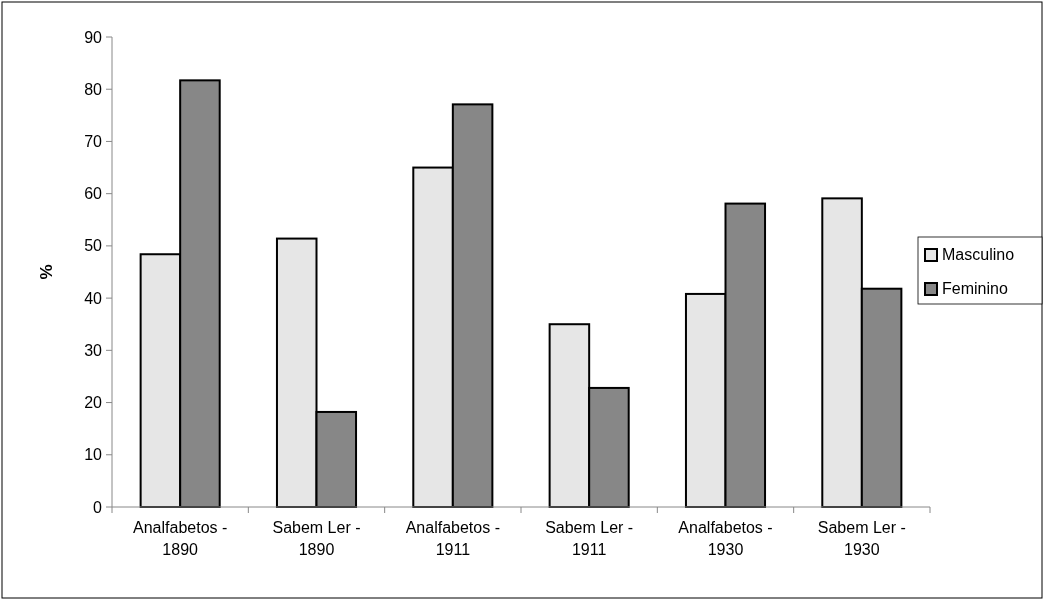  I want to click on x-tick-label: Analfabetos - 1930, so click(725, 538).